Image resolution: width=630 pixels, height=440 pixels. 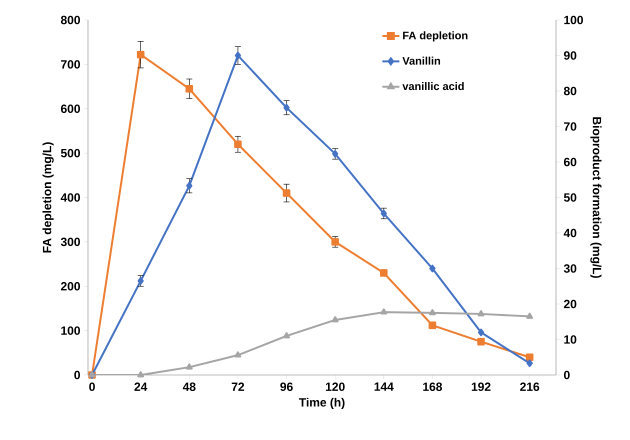 I want to click on y2-tick-label: 10, so click(x=570, y=339).